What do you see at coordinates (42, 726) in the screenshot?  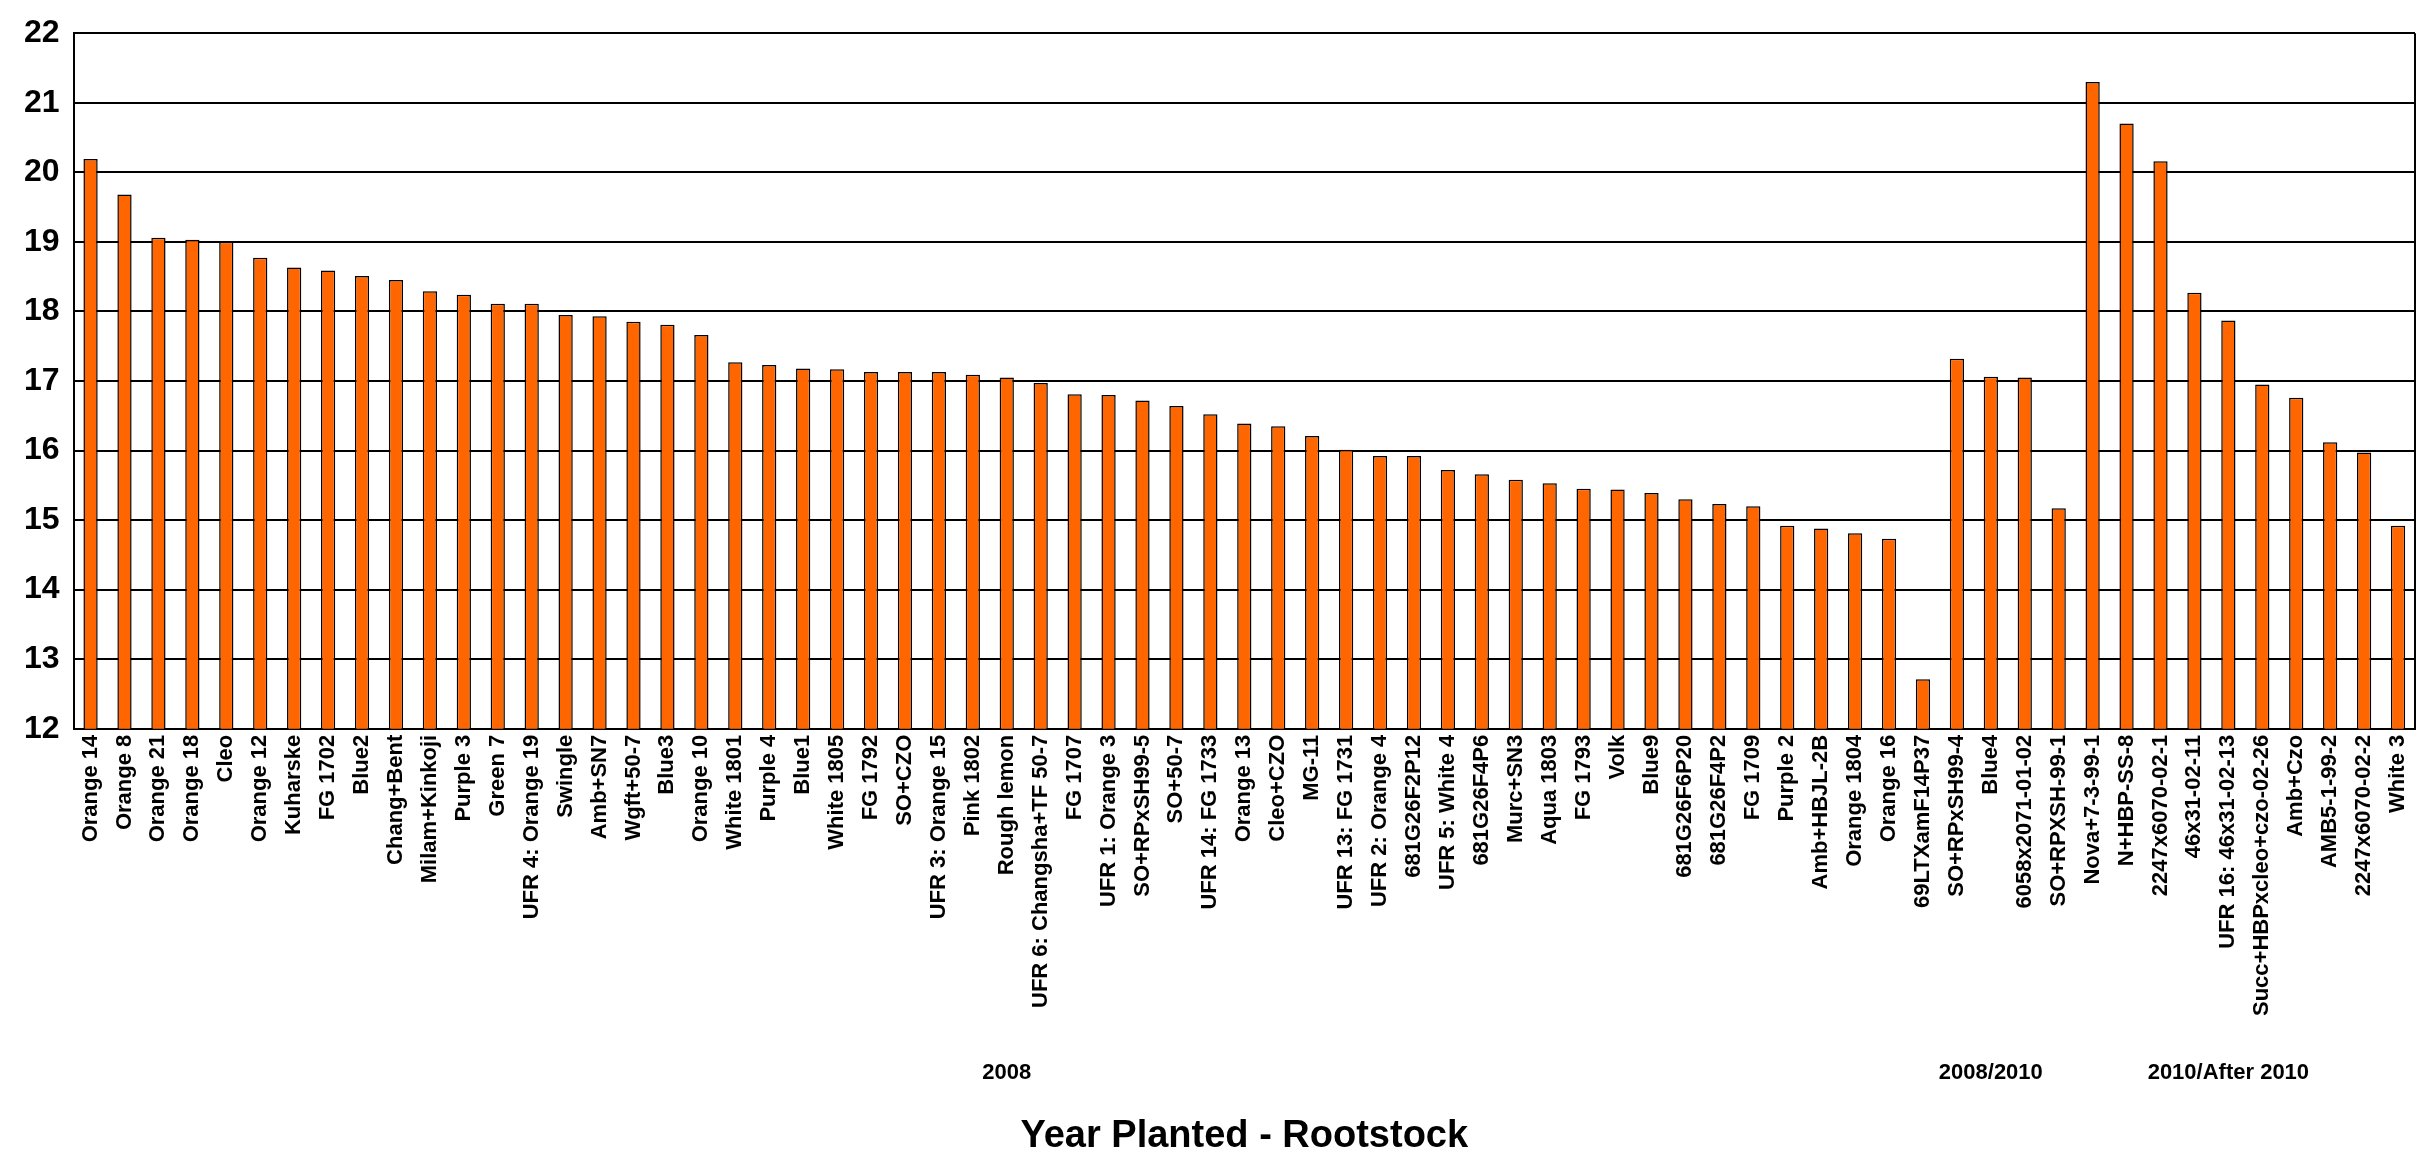 I see `y-tick-label: 12` at bounding box center [42, 726].